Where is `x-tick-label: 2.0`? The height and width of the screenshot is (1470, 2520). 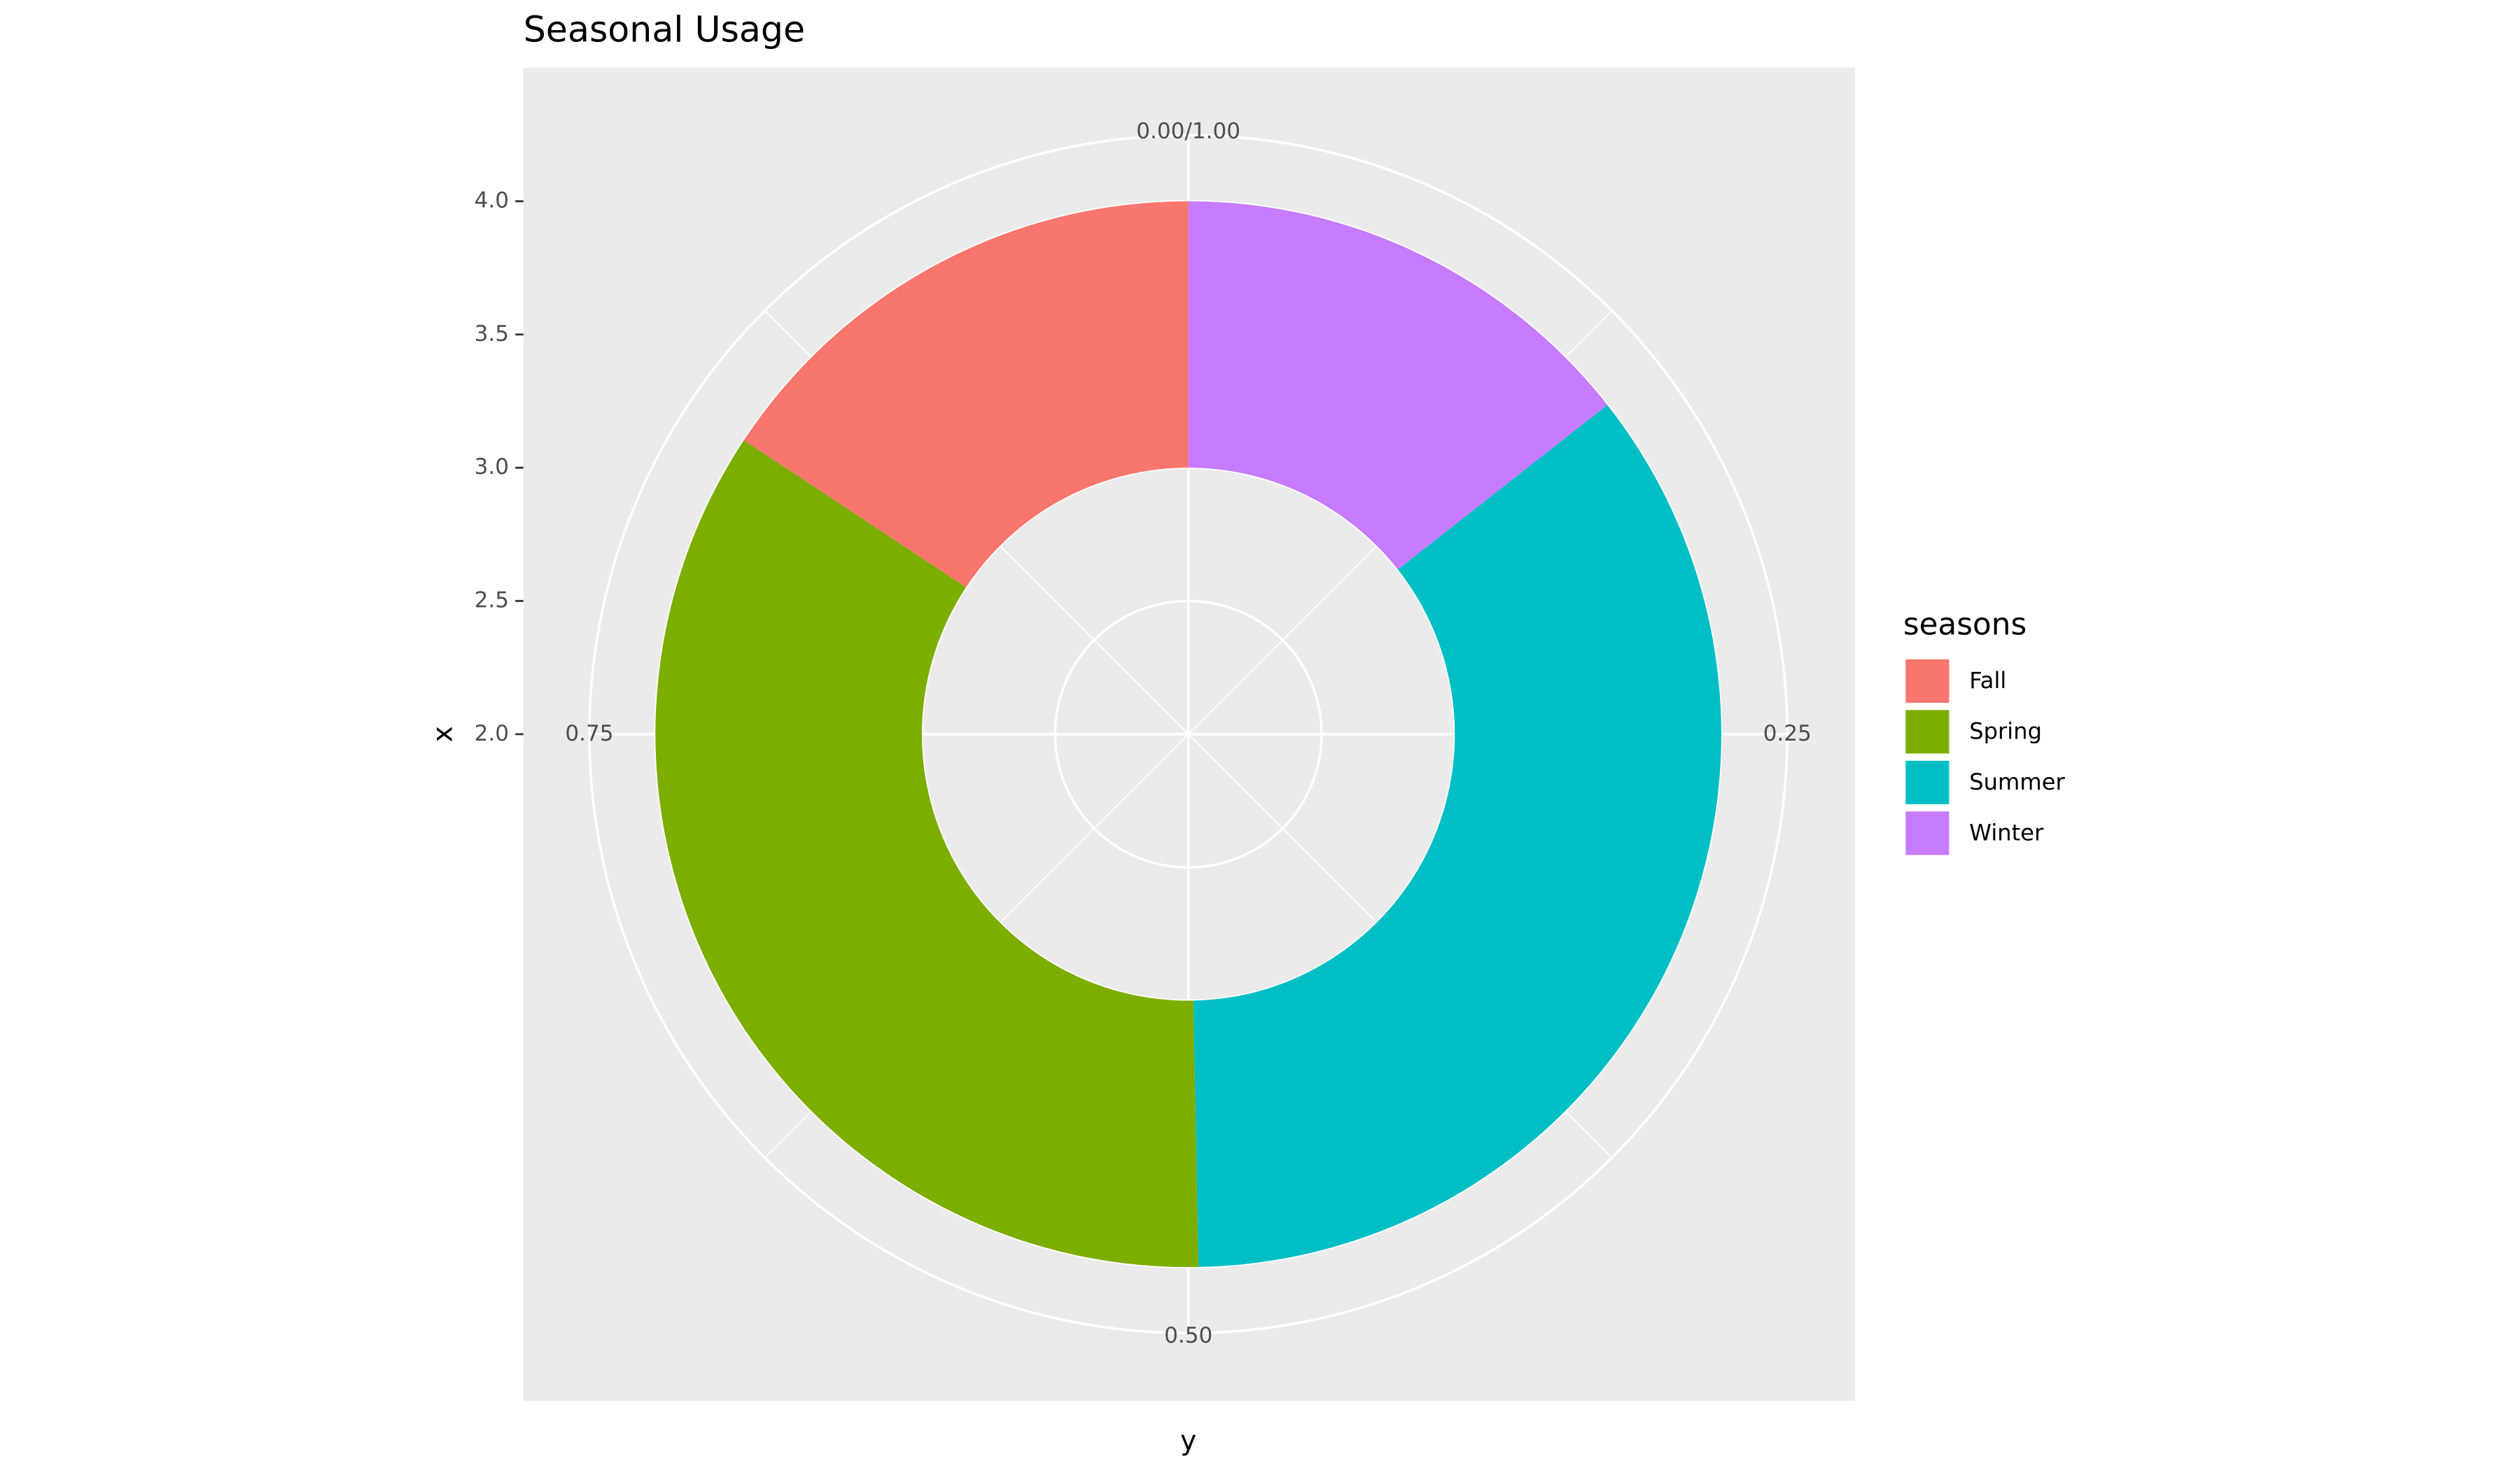
x-tick-label: 2.0 is located at coordinates (492, 733).